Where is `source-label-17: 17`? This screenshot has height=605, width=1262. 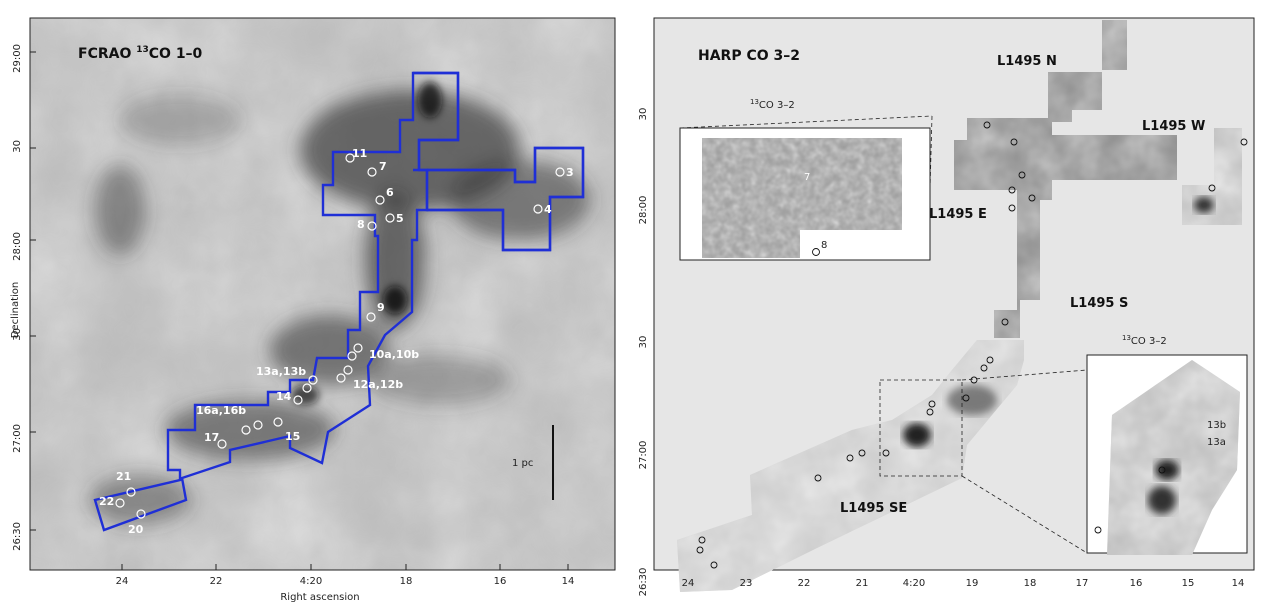
source-label-17: 17 is located at coordinates (211, 437).